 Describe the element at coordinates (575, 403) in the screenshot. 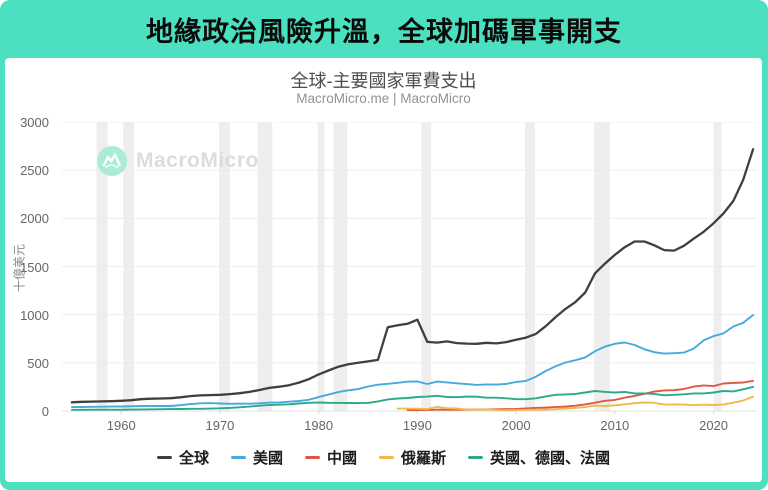

I see `series-line-russia` at that location.